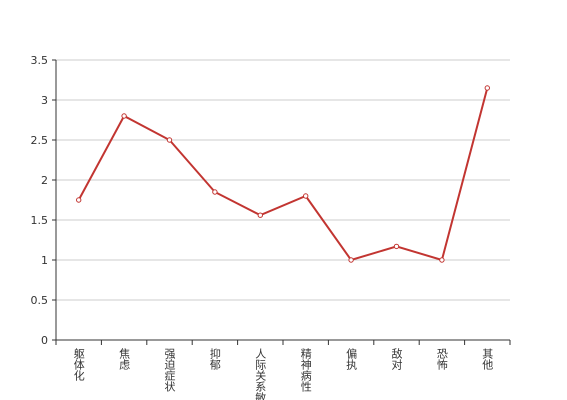 This screenshot has width=567, height=400. Describe the element at coordinates (44, 180) in the screenshot. I see `y-tick-label: 2` at that location.